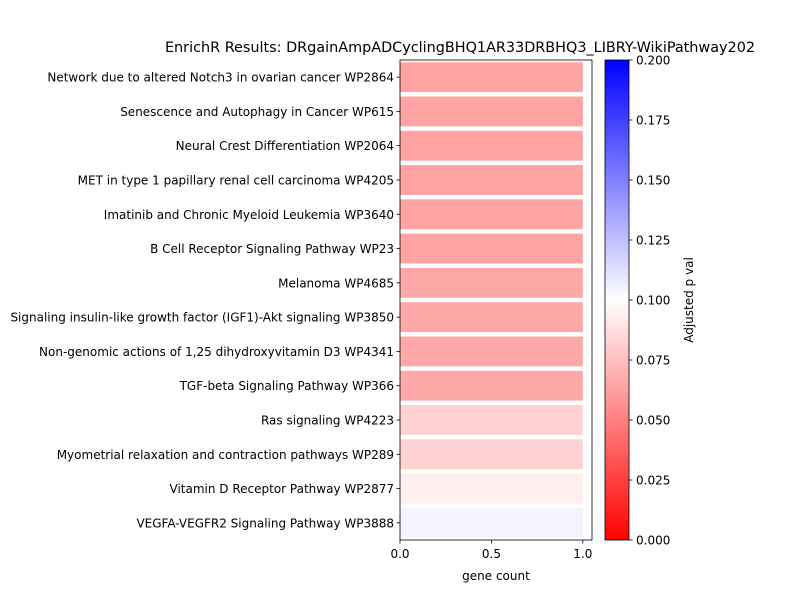 The height and width of the screenshot is (604, 800). What do you see at coordinates (272, 249) in the screenshot?
I see `y-tick-label: B Cell Receptor Signaling Pathway WP23` at bounding box center [272, 249].